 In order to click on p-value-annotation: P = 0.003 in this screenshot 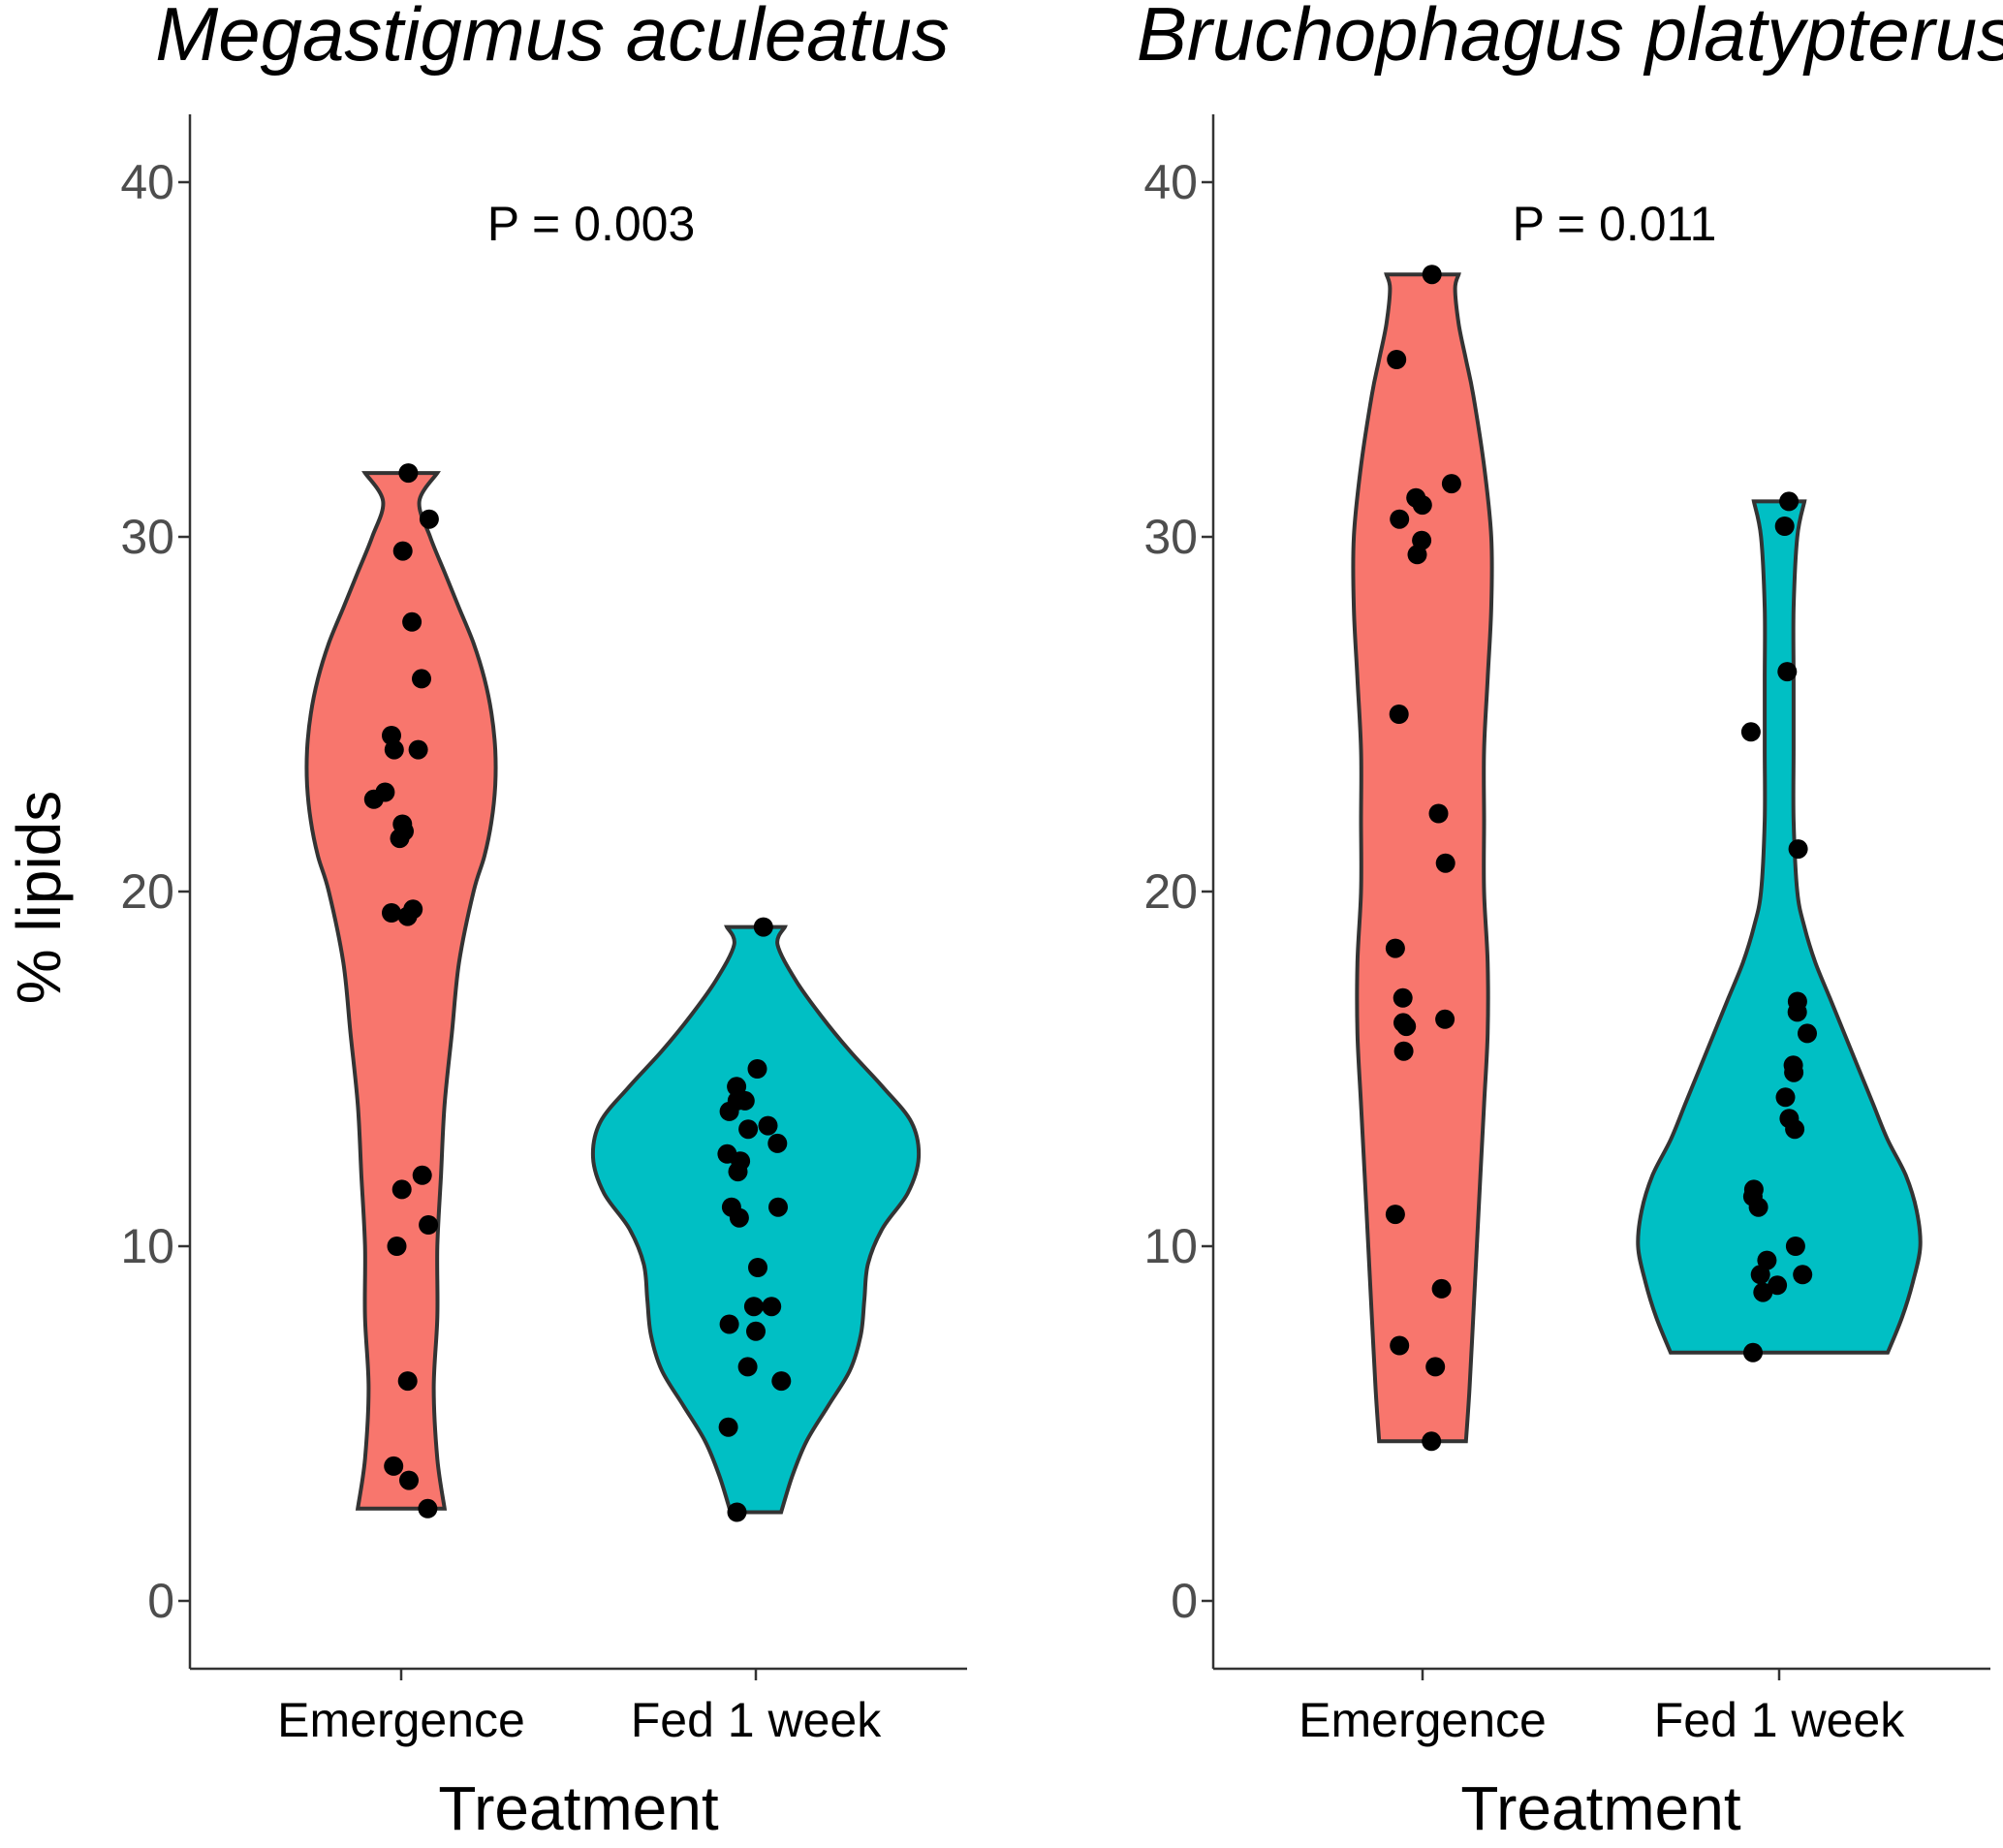, I will do `click(591, 224)`.